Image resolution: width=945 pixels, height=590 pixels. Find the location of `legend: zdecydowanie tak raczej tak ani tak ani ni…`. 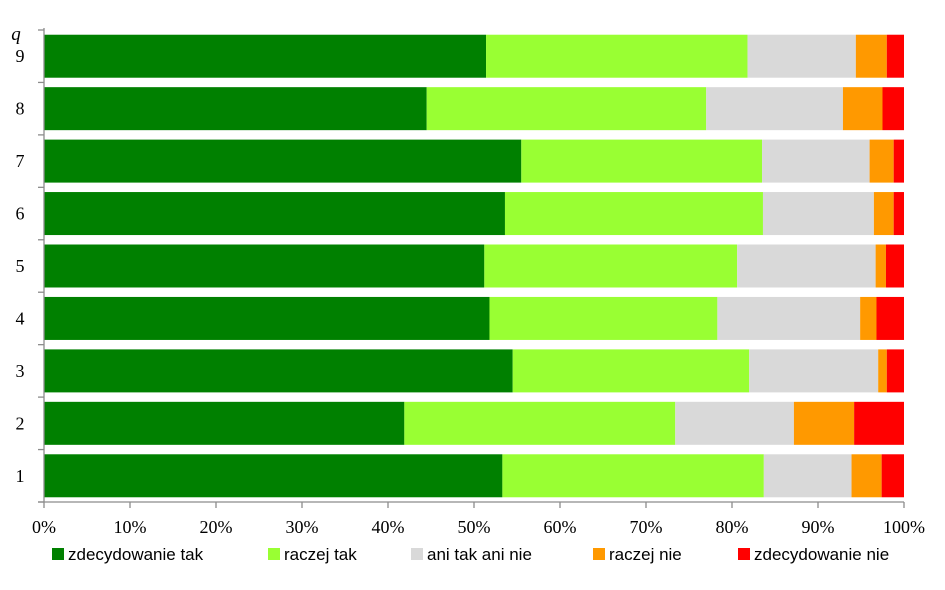

legend: zdecydowanie tak raczej tak ani tak ani ni… is located at coordinates (470, 554).